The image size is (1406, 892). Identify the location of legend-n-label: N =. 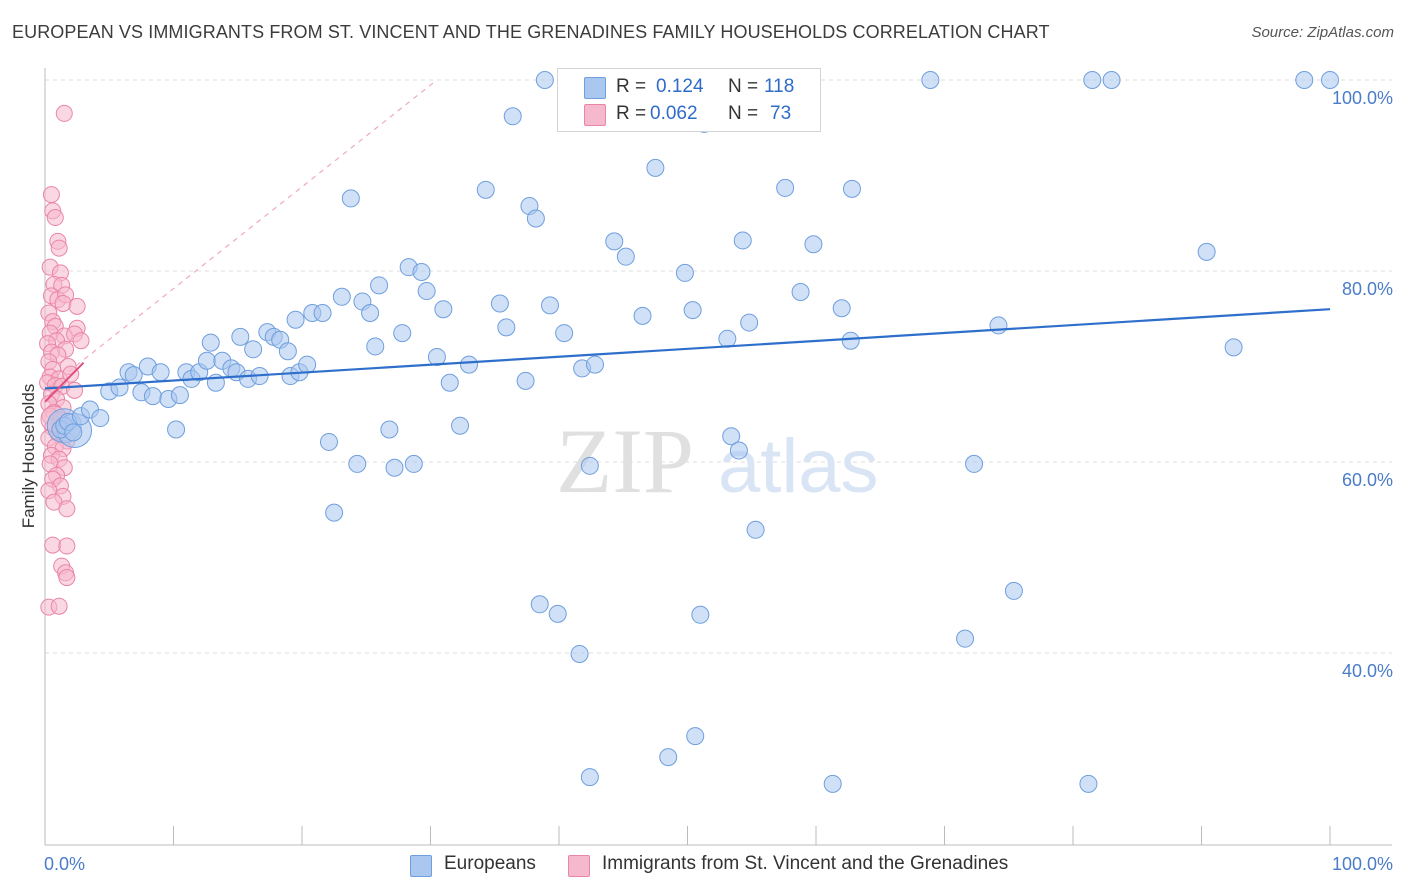
(743, 86).